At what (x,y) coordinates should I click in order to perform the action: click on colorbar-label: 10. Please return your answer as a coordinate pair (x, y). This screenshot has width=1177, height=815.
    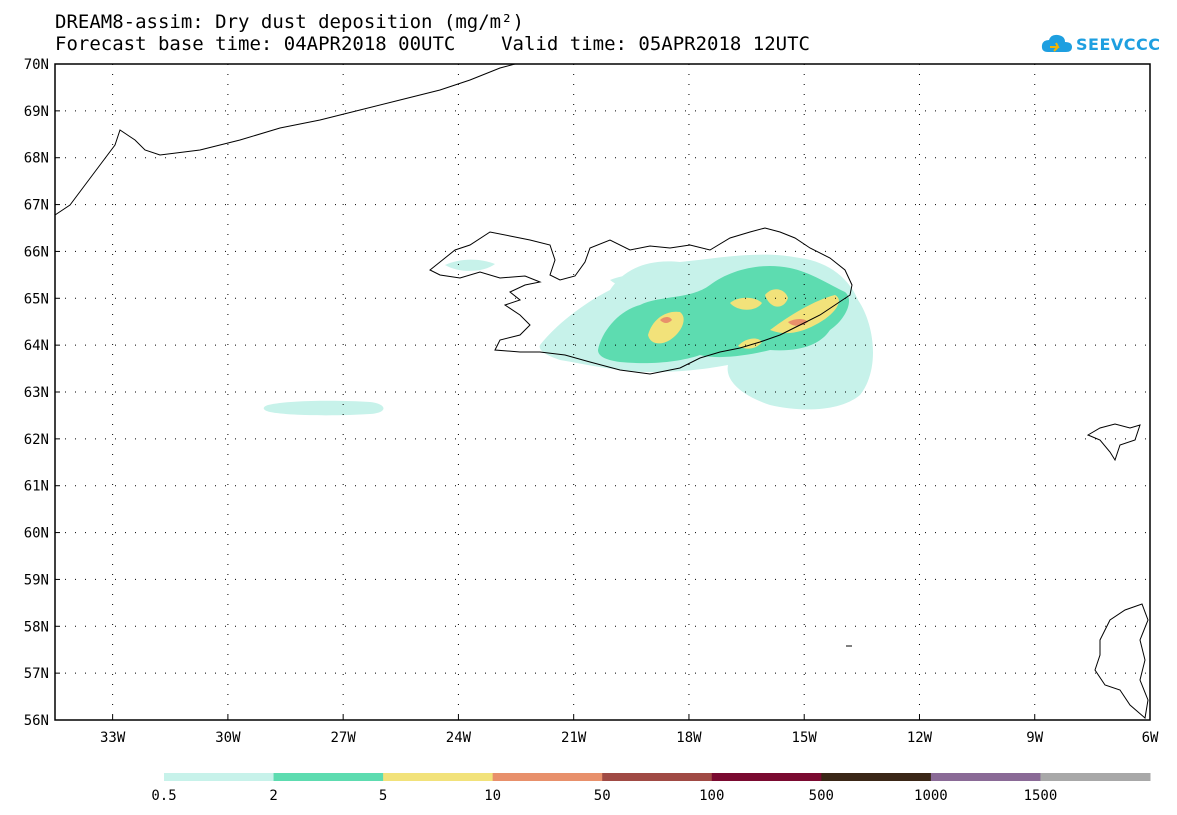
    Looking at the image, I should click on (492, 796).